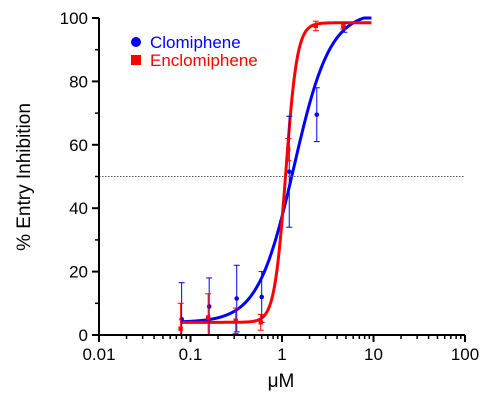 Image resolution: width=480 pixels, height=394 pixels. What do you see at coordinates (136, 42) in the screenshot?
I see `legend-marker-clomiphene` at bounding box center [136, 42].